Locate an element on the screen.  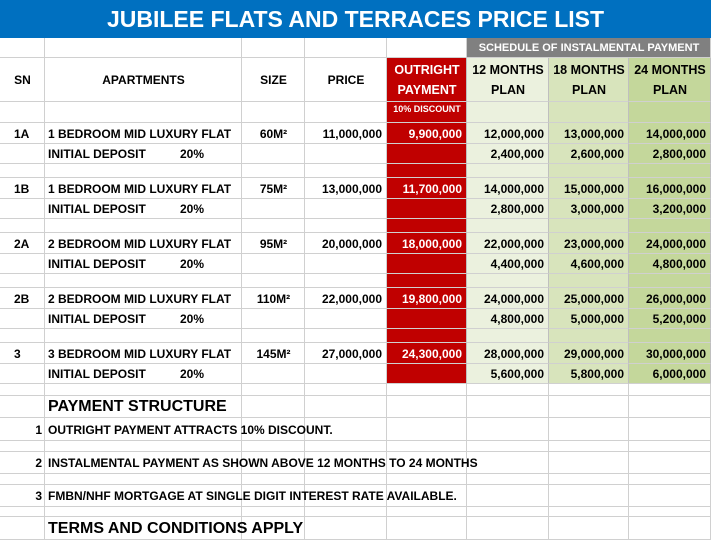
plan-24: 16,000,000 is located at coordinates (675, 188).